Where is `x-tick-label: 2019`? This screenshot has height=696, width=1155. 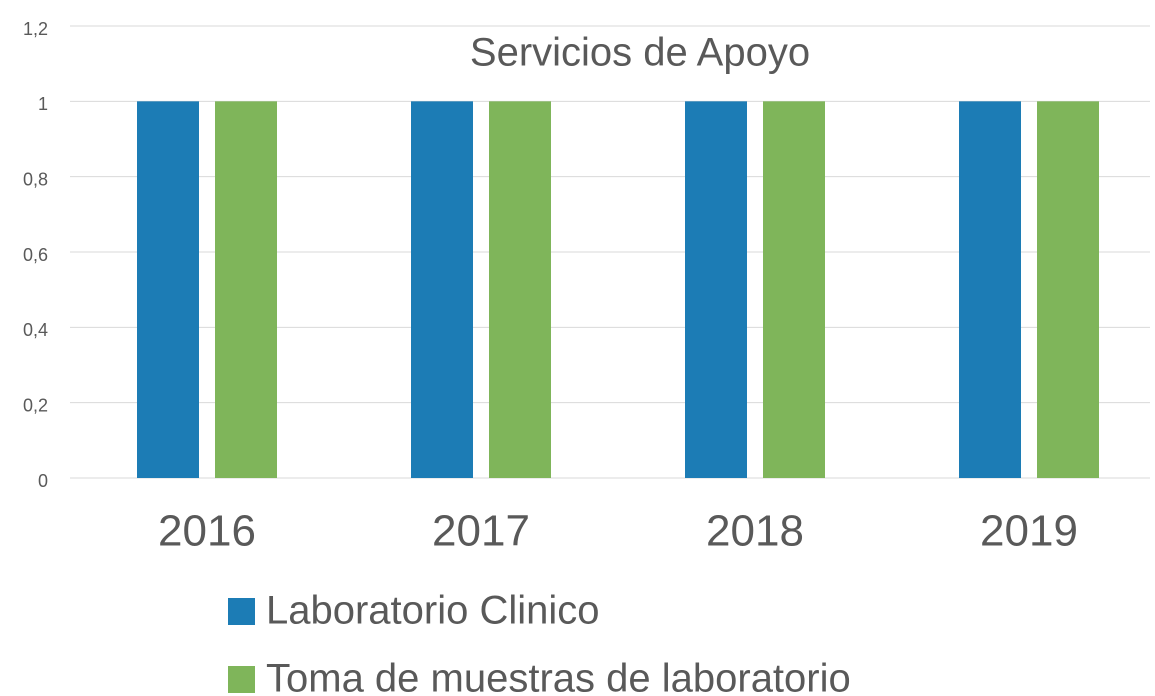
x-tick-label: 2019 is located at coordinates (1029, 531).